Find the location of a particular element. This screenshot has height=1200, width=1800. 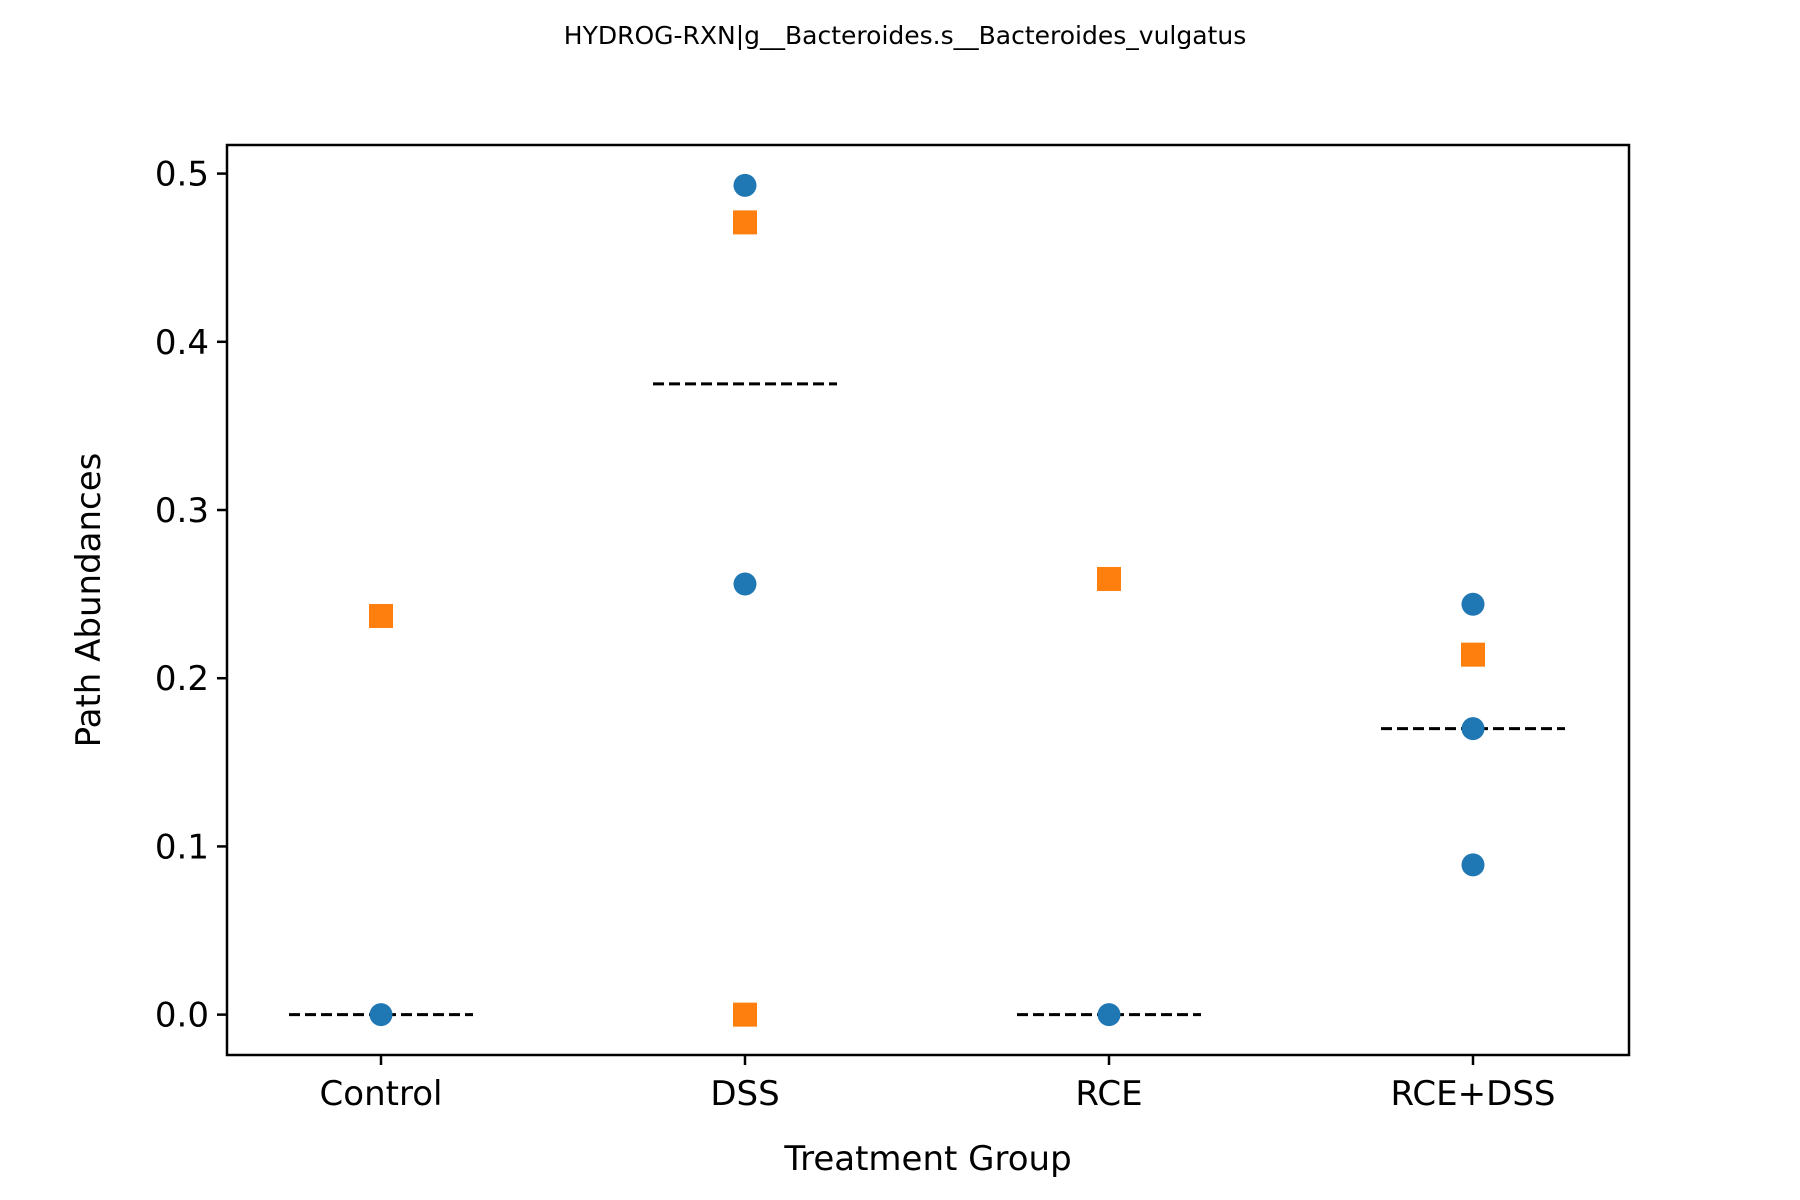

y-tick-label: 0.3 is located at coordinates (182, 511).